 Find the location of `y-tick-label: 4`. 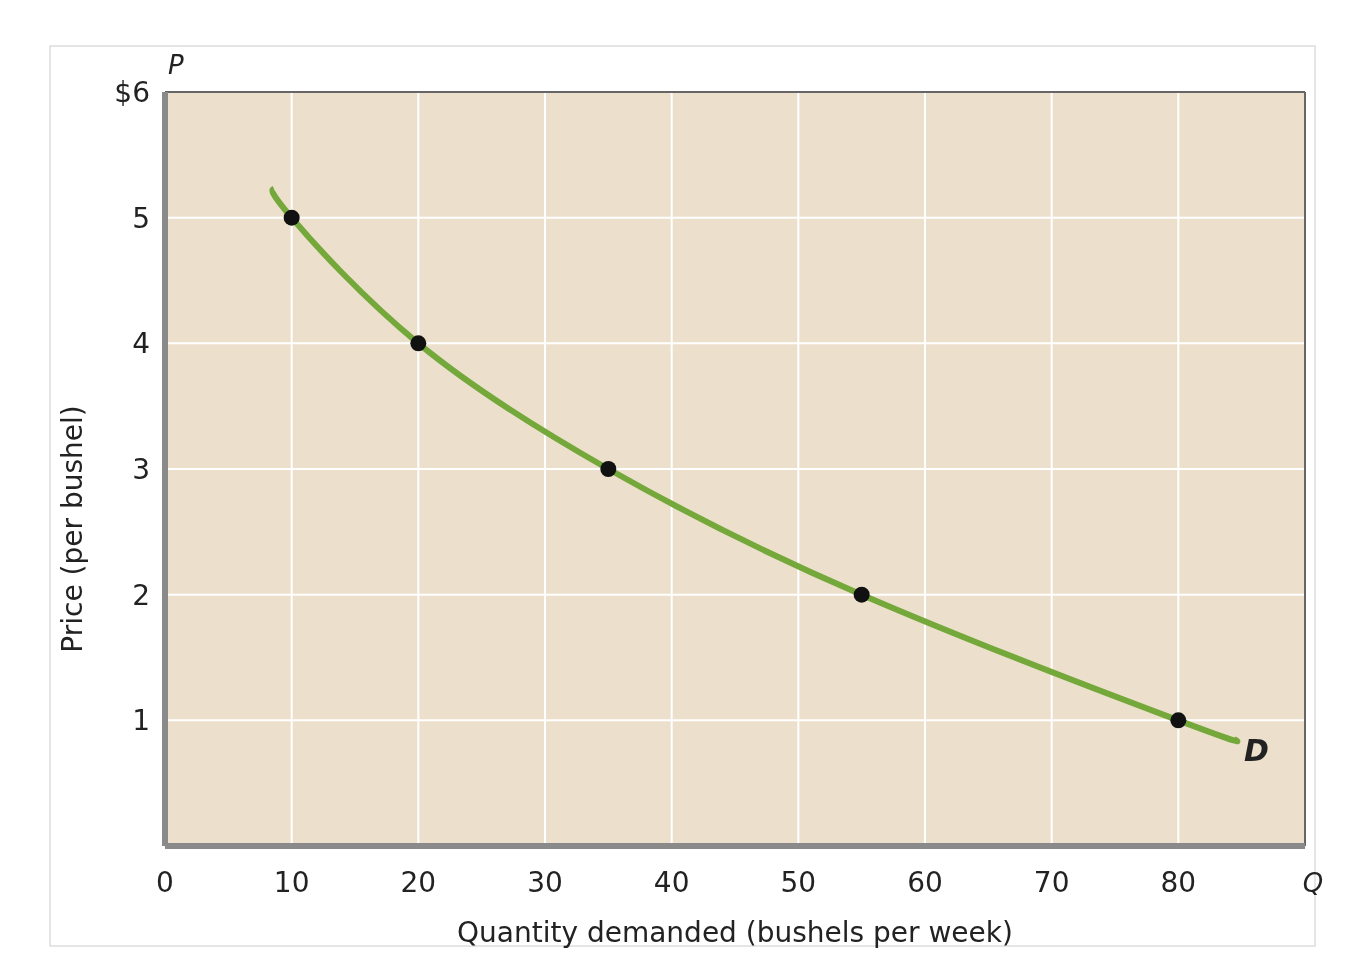

y-tick-label: 4 is located at coordinates (141, 344).